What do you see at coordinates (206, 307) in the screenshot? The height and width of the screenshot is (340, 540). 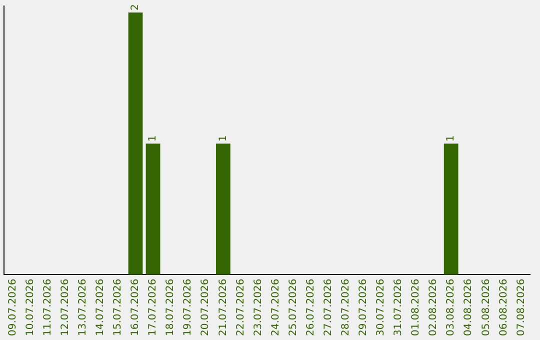 I see `x-tick-label: 20.07.2026` at bounding box center [206, 307].